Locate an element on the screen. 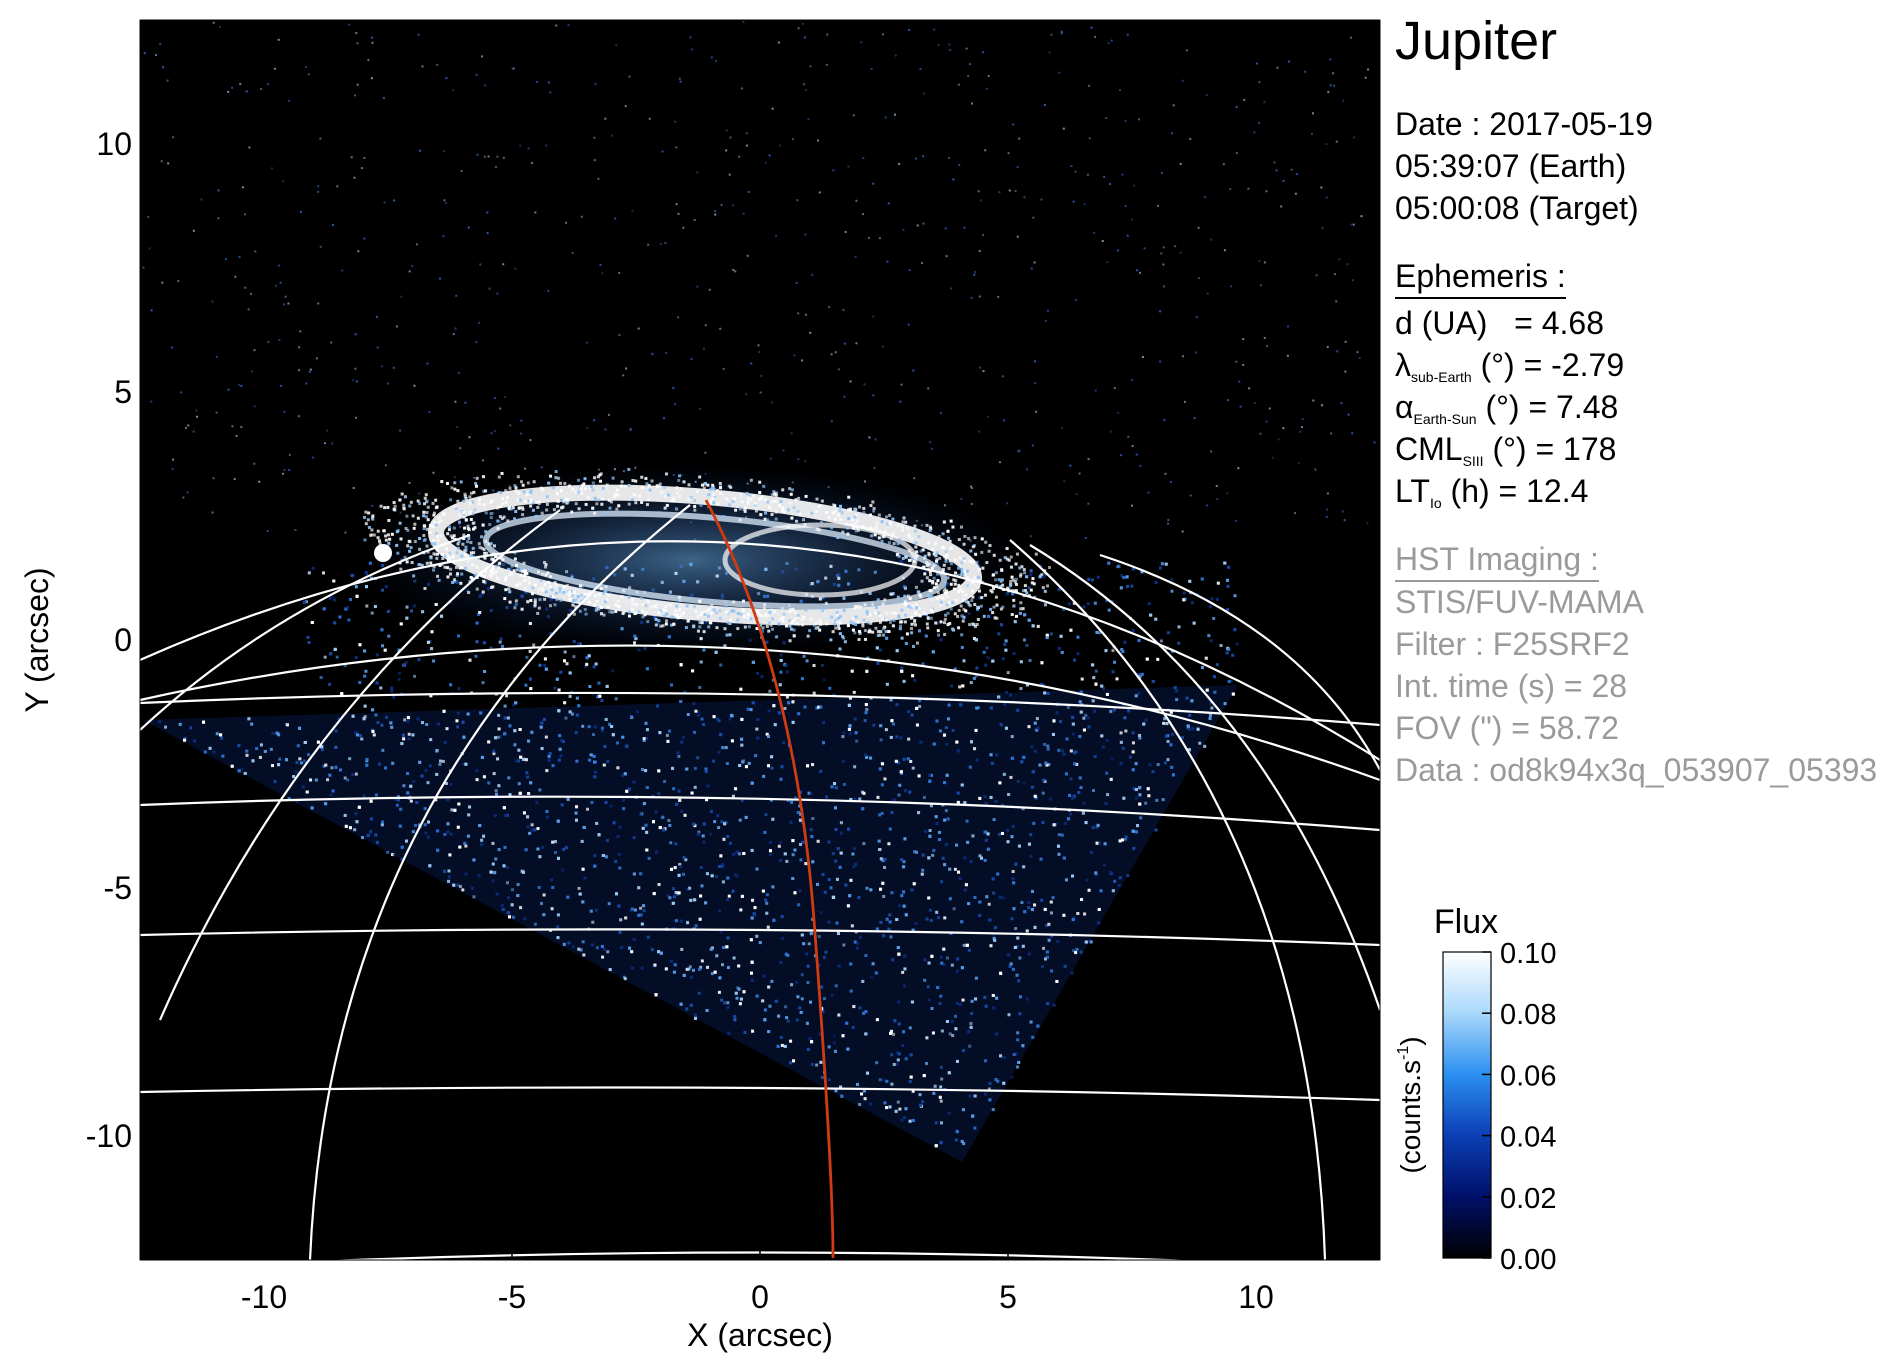 Image resolution: width=1877 pixels, height=1367 pixels. hst-filter: Filter : F25SRF2 is located at coordinates (1512, 644).